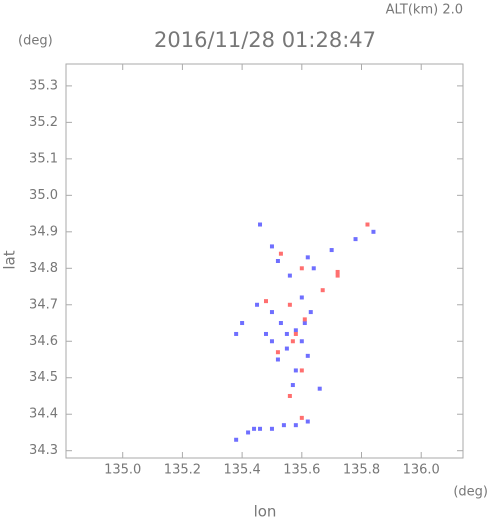  What do you see at coordinates (122, 470) in the screenshot?
I see `x-tick-label: 135.0` at bounding box center [122, 470].